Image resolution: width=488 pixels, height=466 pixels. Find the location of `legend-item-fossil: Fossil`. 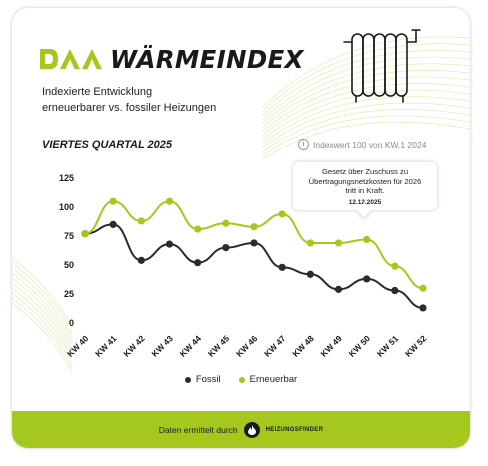

legend-item-fossil: Fossil is located at coordinates (202, 379).